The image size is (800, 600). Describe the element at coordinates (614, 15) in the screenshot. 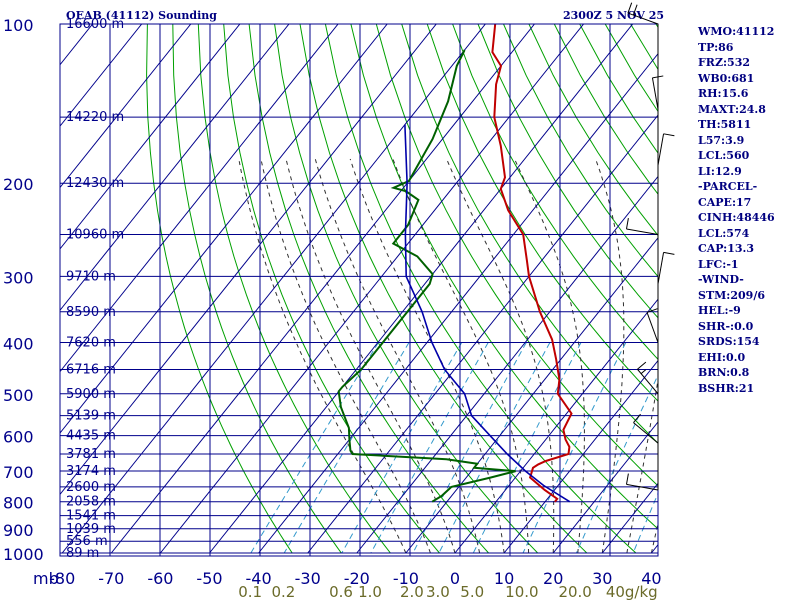

I see `valid-time: 2300Z 5 NOV 25` at that location.